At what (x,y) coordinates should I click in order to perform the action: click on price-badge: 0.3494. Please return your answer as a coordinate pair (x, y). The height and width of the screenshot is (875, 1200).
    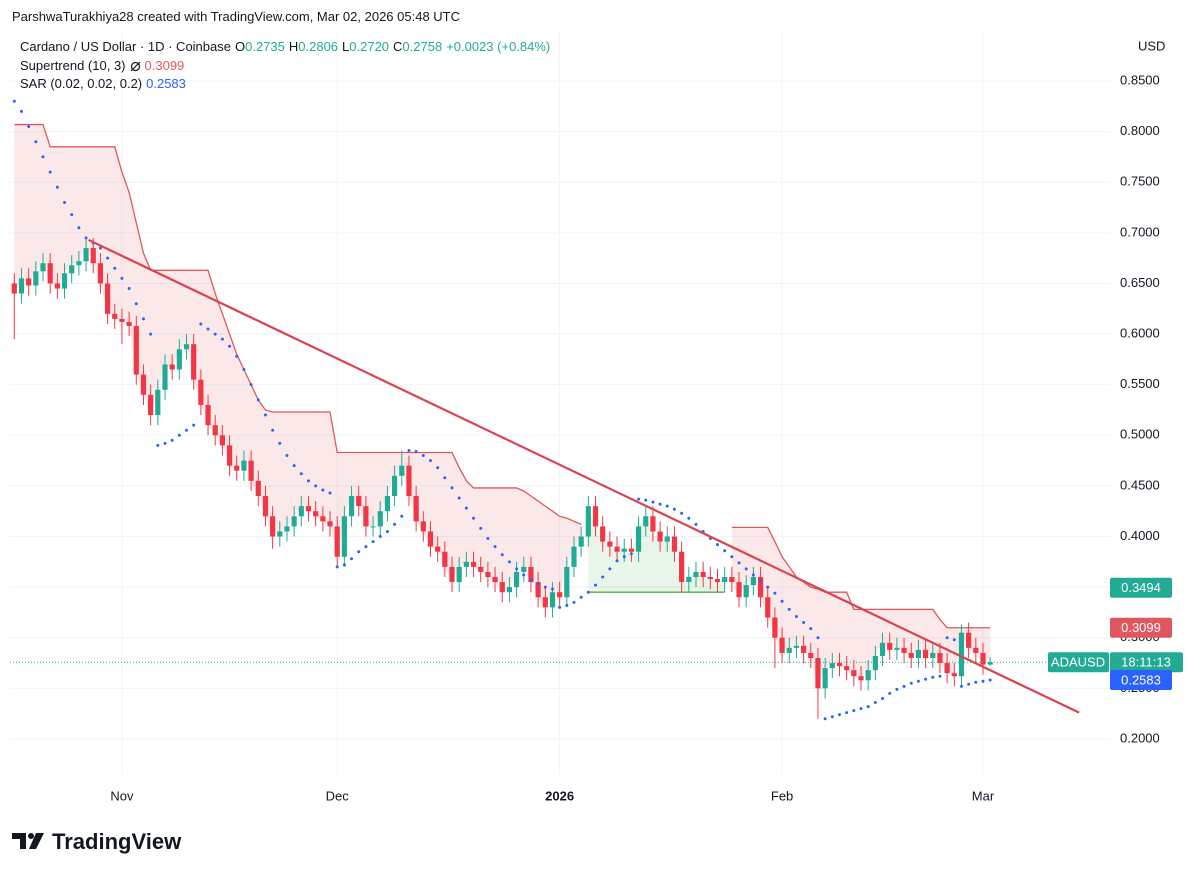
    Looking at the image, I should click on (1141, 587).